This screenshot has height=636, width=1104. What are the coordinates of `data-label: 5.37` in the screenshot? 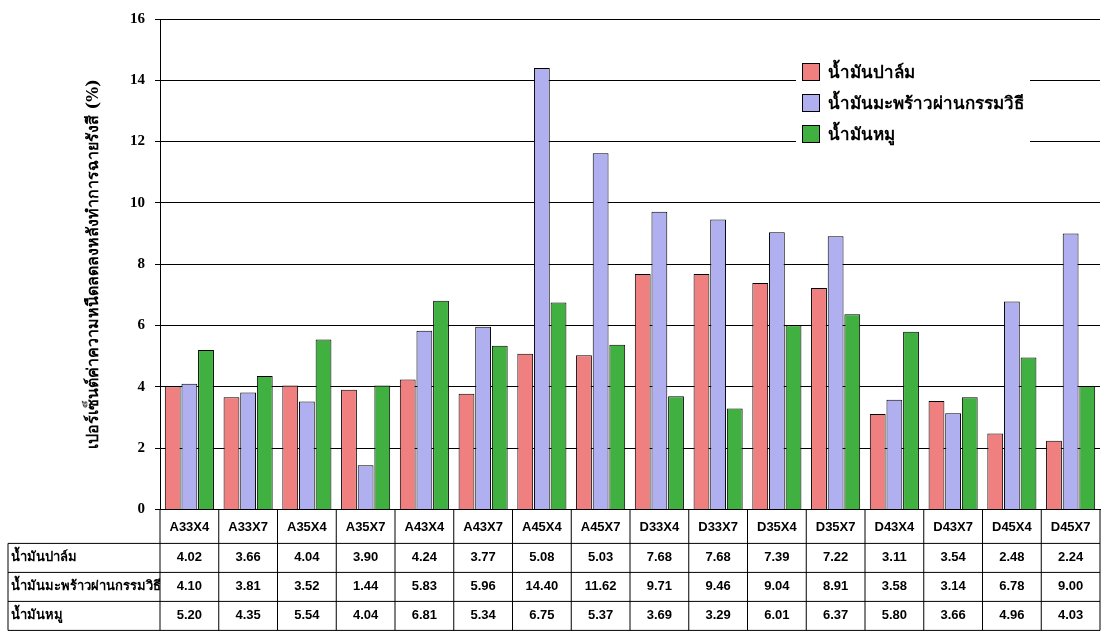 It's located at (600, 615).